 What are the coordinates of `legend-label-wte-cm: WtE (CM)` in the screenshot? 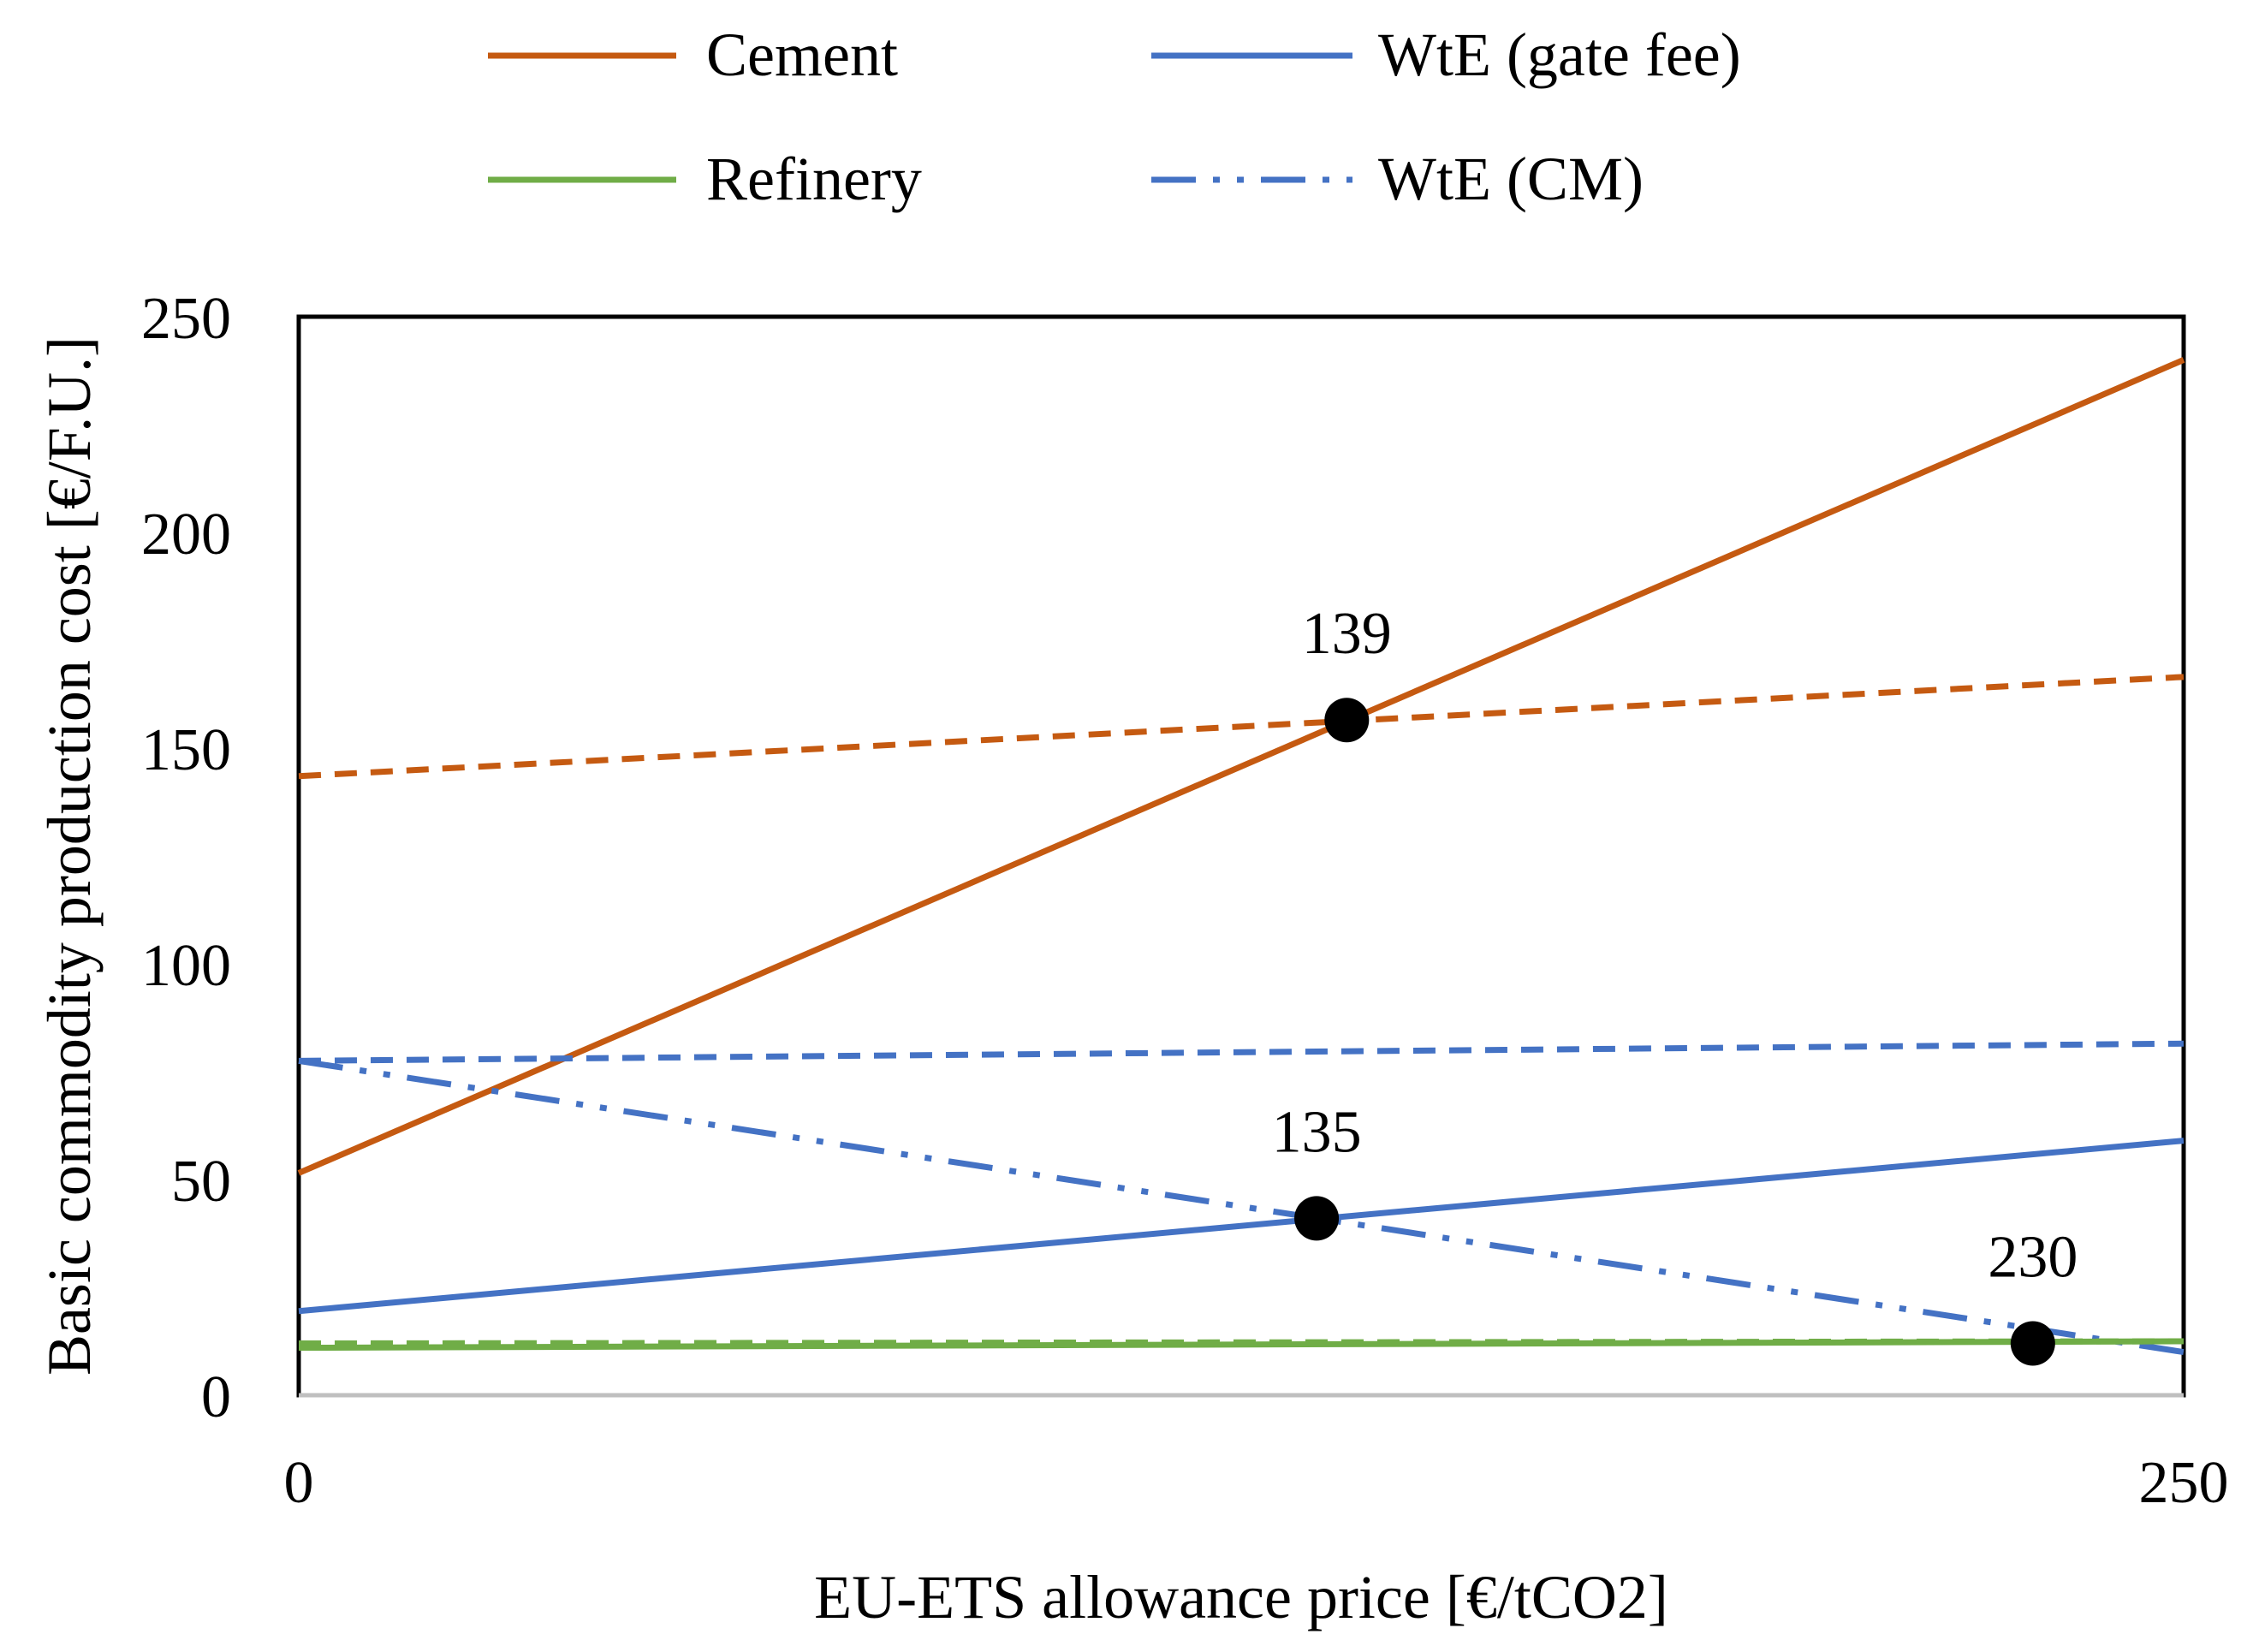 It's located at (1511, 179).